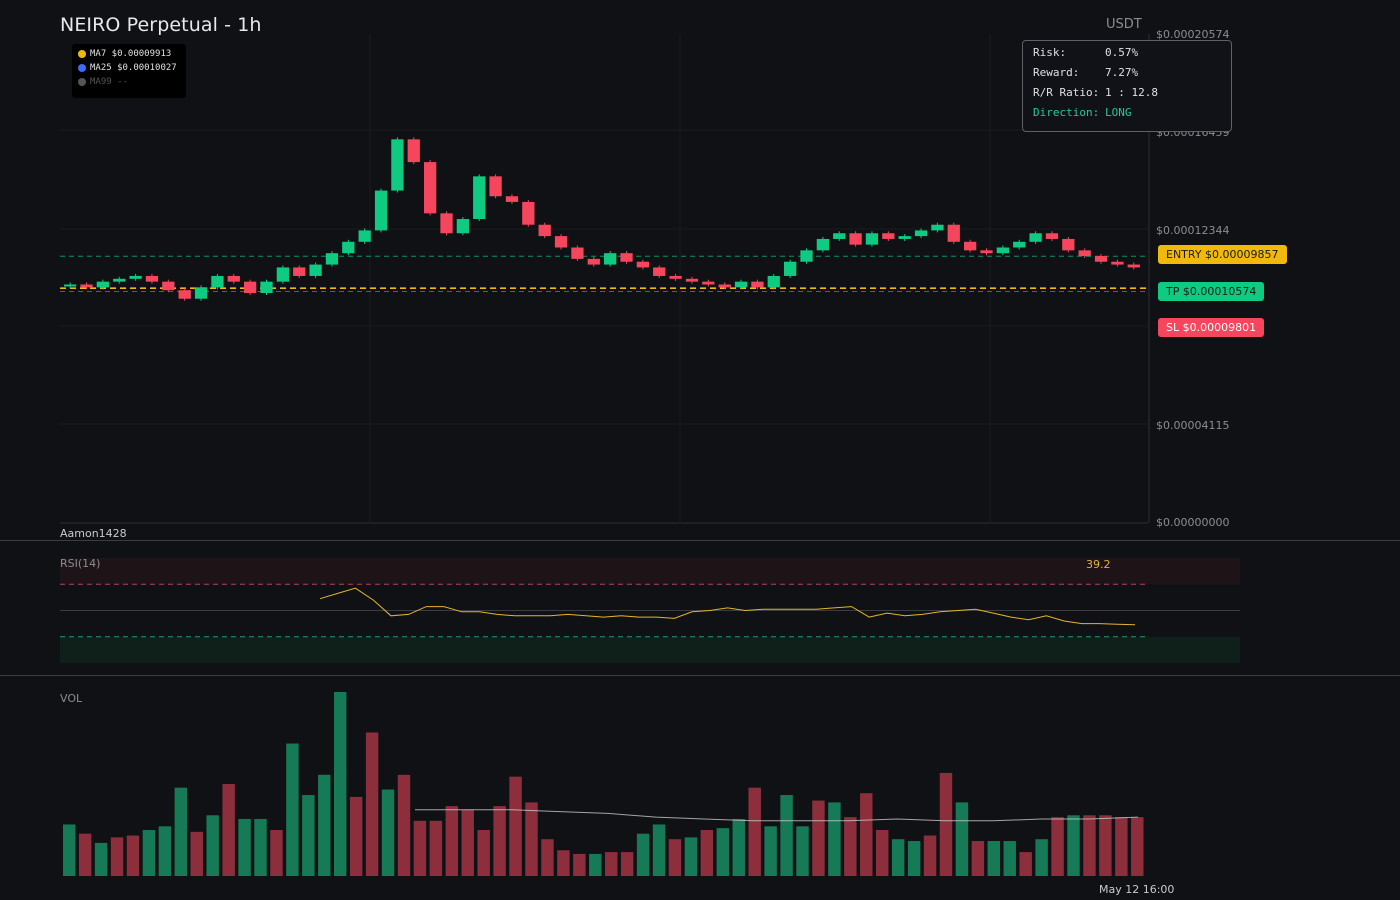 The height and width of the screenshot is (900, 1400). Describe the element at coordinates (132, 68) in the screenshot. I see `ma25-legend-item: MA25 $0.00010027` at that location.